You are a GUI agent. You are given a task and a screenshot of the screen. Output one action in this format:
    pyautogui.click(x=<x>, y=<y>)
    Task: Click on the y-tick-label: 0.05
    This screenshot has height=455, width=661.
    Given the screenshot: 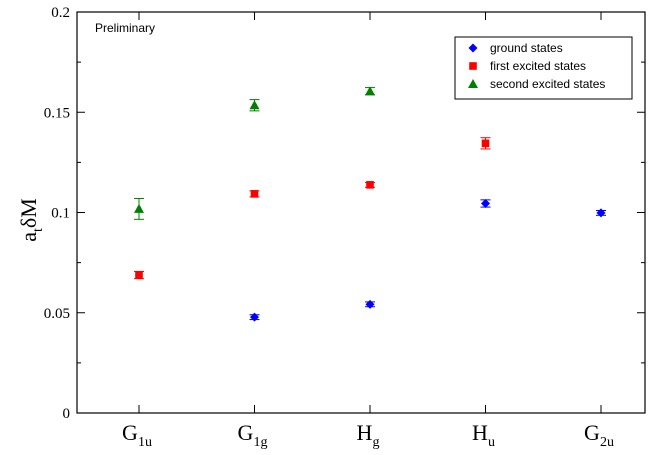 What is the action you would take?
    pyautogui.click(x=57, y=314)
    